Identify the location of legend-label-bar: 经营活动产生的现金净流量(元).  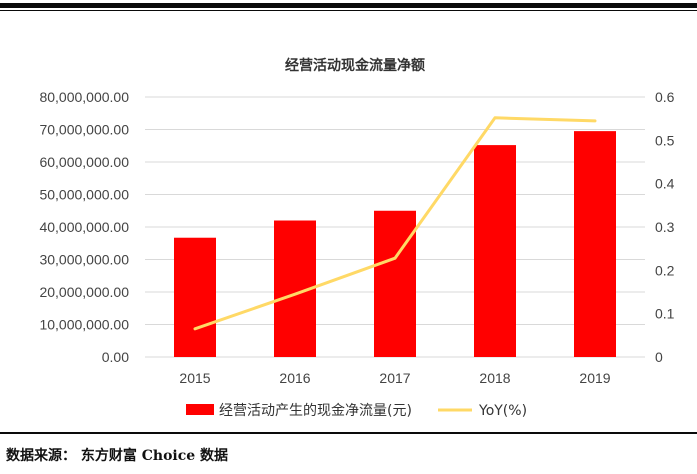
(315, 411).